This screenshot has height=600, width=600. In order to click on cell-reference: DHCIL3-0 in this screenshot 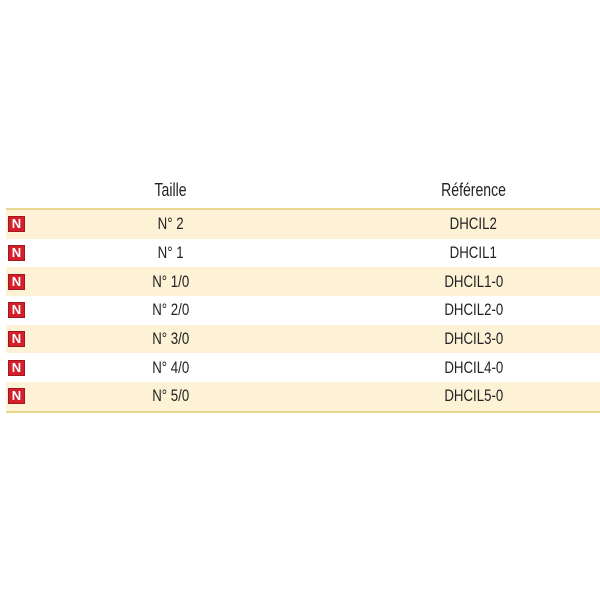, I will do `click(473, 339)`.